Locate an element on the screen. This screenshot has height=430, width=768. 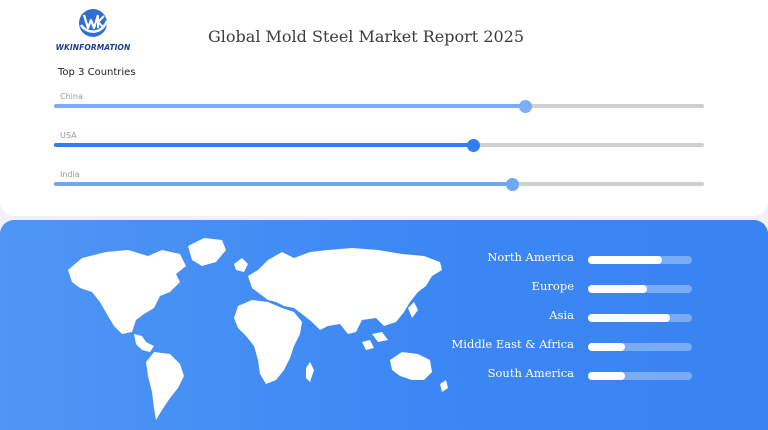
logo-globe-icon is located at coordinates (94, 23).